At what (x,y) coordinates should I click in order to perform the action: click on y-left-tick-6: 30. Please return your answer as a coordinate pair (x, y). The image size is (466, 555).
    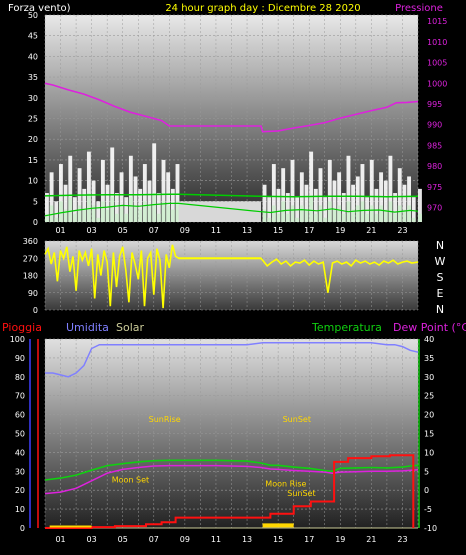
    Looking at the image, I should click on (33, 98).